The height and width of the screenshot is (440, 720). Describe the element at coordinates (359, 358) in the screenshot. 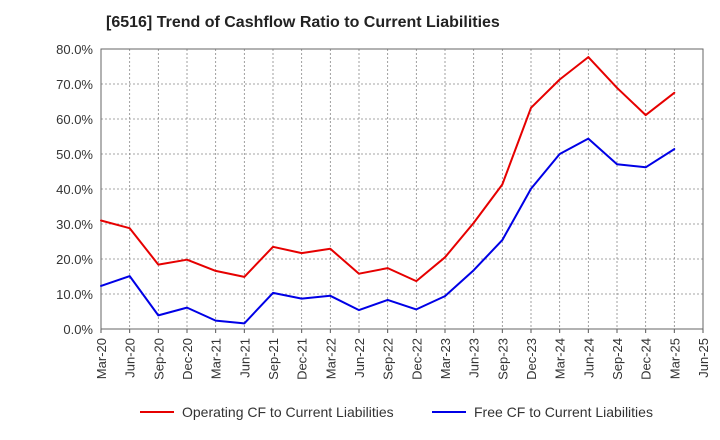

I see `x-tick-label: Jun-22` at that location.